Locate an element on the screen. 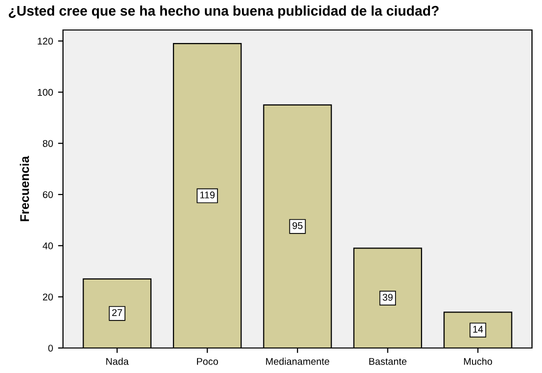 The image size is (542, 373). y-axis-title: Frecuencia is located at coordinates (25, 189).